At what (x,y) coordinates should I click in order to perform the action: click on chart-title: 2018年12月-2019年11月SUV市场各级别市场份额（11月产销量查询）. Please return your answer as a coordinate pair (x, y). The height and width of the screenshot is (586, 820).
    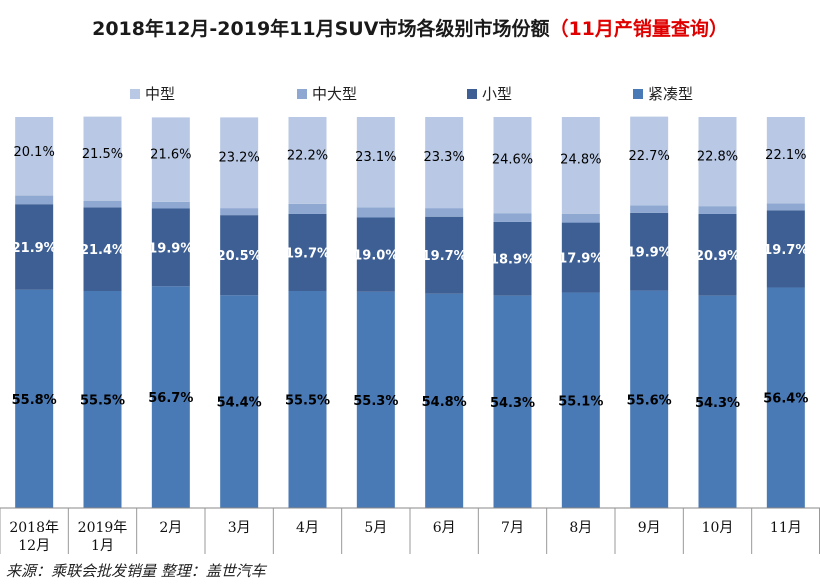
    Looking at the image, I should click on (410, 27).